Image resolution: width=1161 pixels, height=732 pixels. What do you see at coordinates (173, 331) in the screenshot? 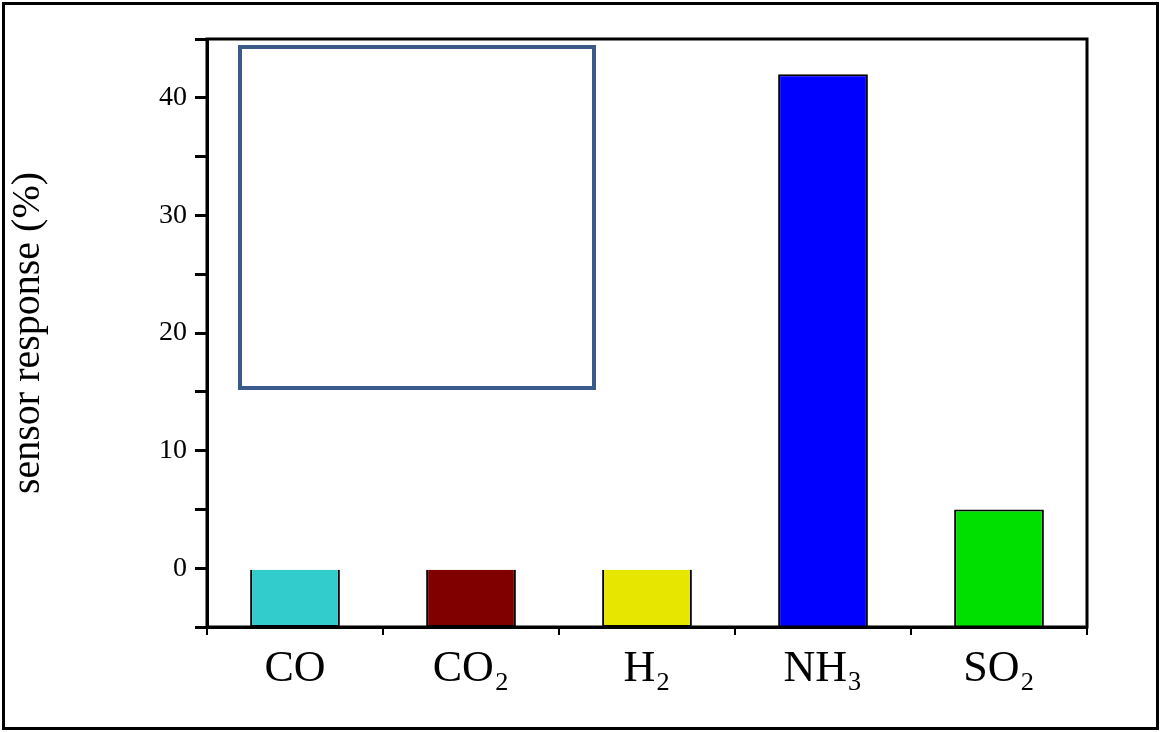
I see `y-tick-label: 20` at bounding box center [173, 331].